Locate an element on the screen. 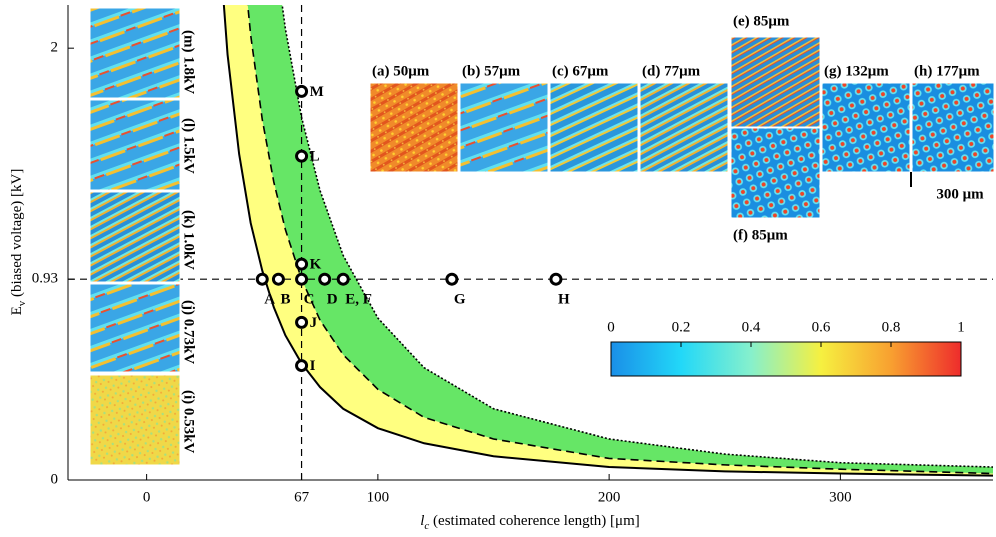 This screenshot has height=537, width=996. point-label: L is located at coordinates (315, 157).